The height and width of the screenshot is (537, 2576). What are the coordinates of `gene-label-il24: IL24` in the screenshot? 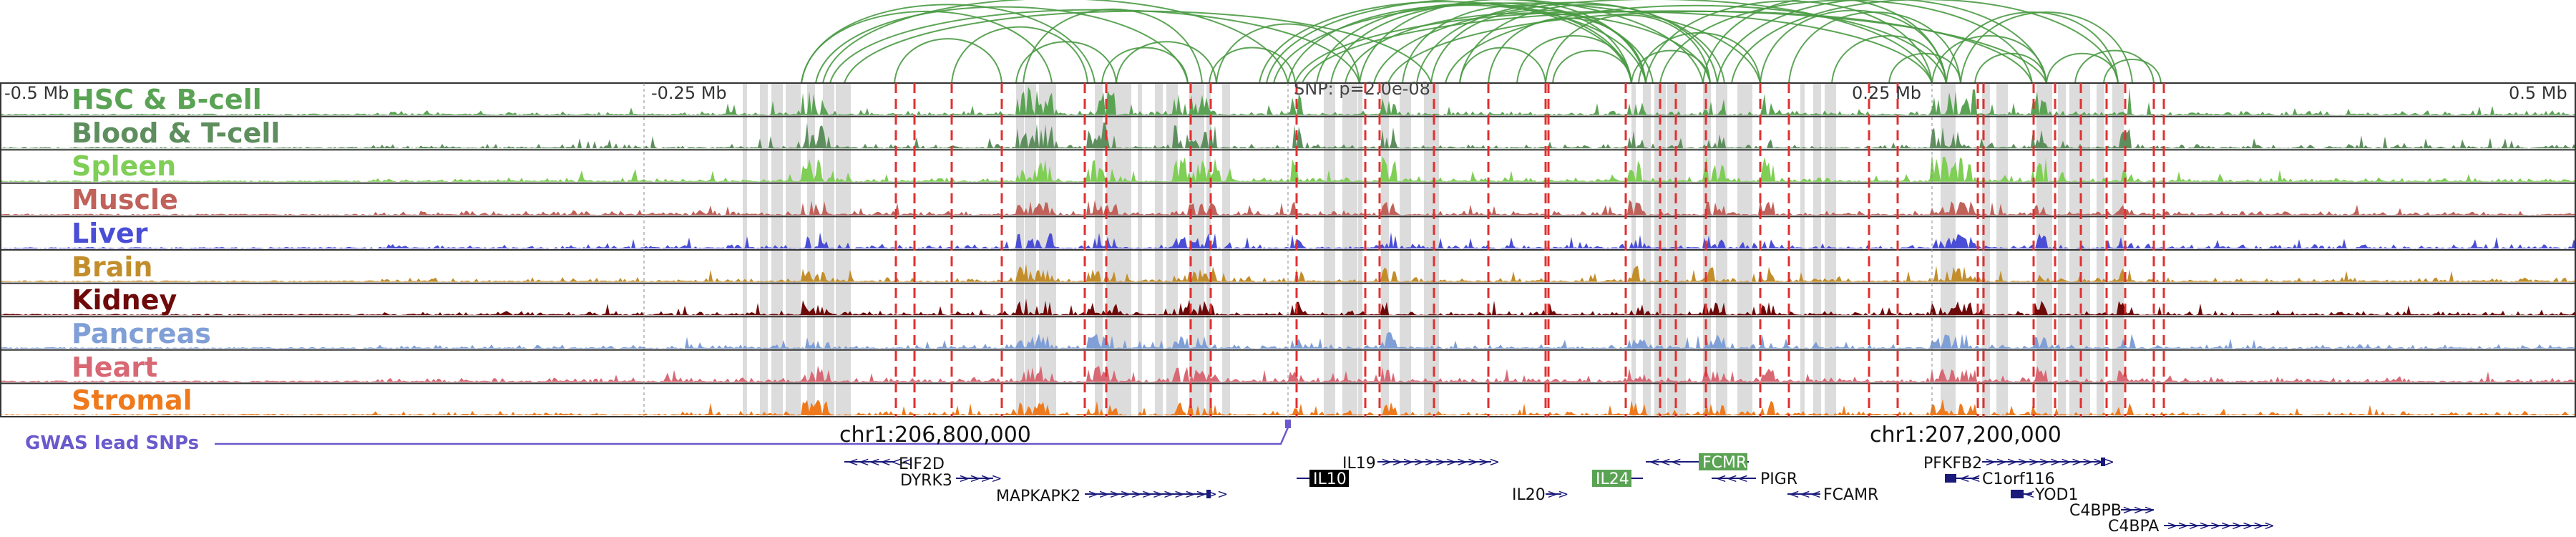 It's located at (1612, 479).